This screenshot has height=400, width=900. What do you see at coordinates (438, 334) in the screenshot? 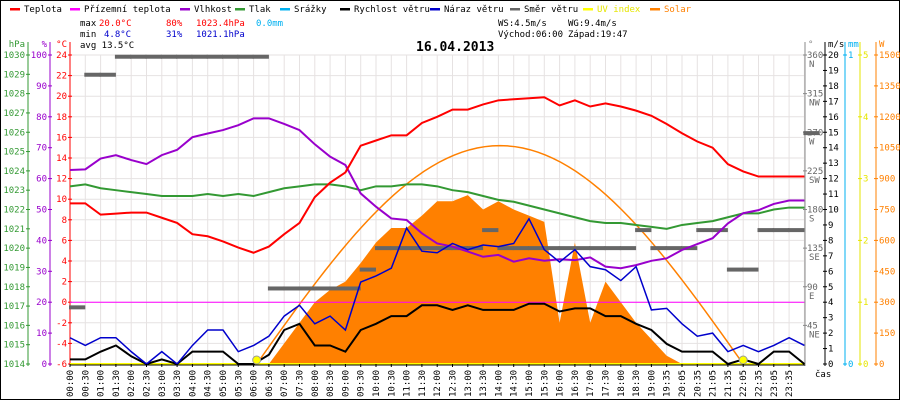
I see `wind-speed-line` at bounding box center [438, 334].